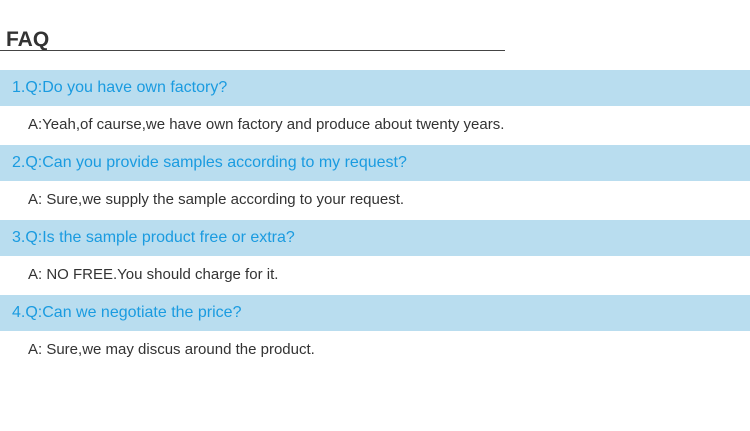 Image resolution: width=750 pixels, height=431 pixels. I want to click on faq-answer: A: NO FREE.You should charge for it., so click(153, 274).